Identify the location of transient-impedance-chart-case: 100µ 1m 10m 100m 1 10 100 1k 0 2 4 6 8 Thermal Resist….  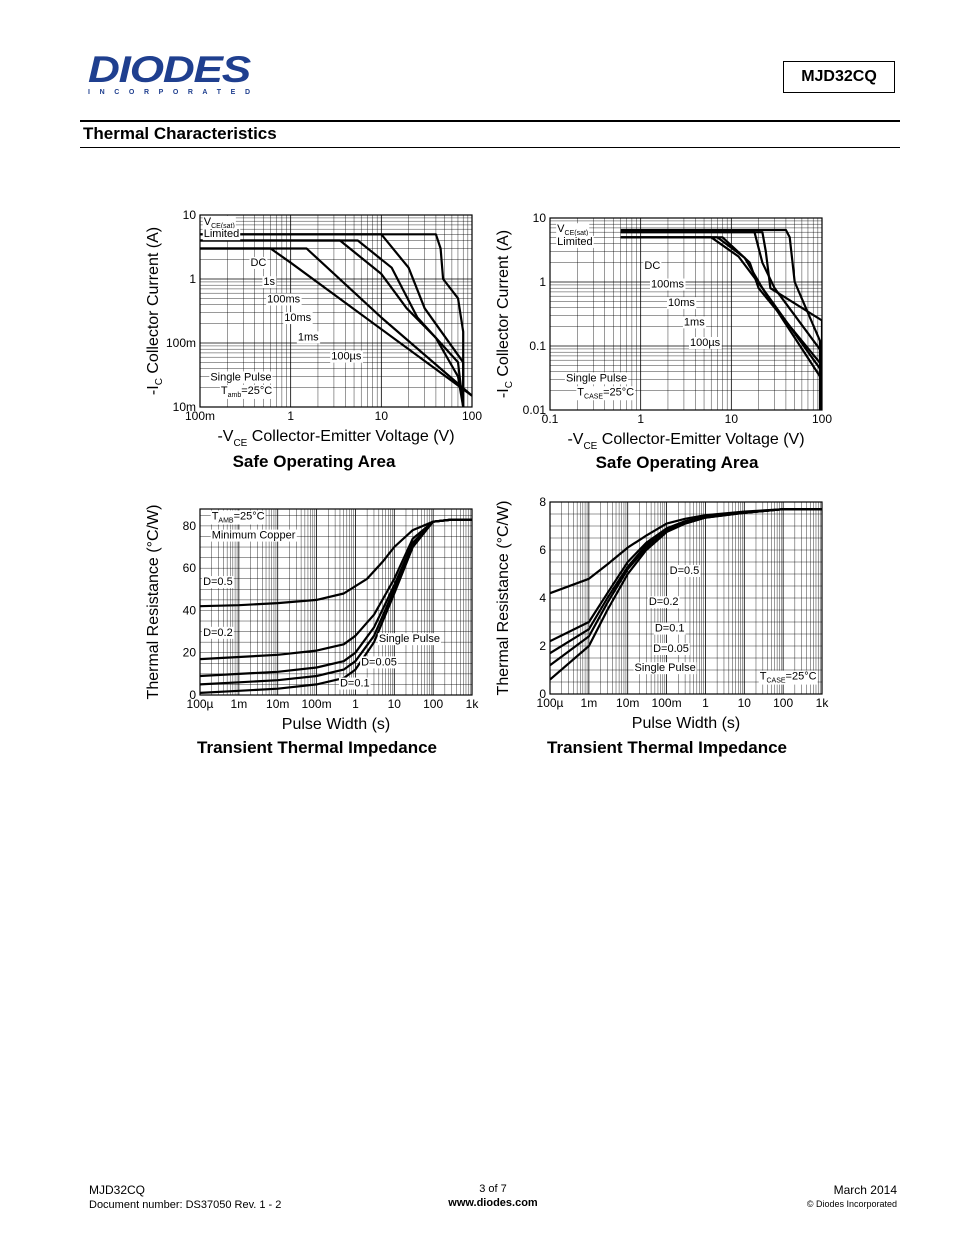
(662, 613).